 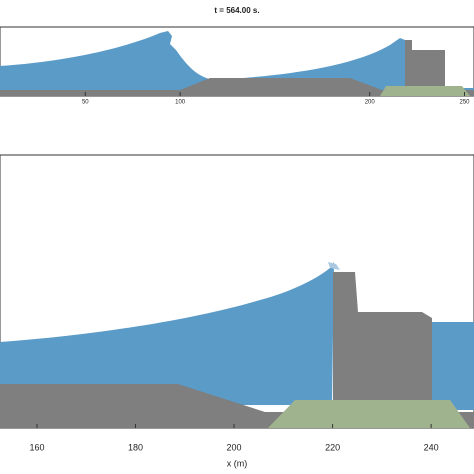 I want to click on x-tick-label: 250, so click(x=465, y=103).